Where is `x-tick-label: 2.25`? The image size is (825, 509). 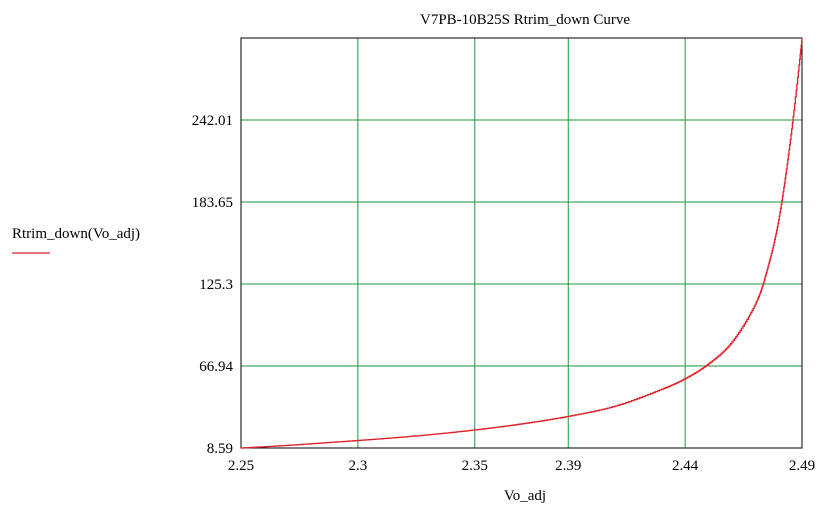
x-tick-label: 2.25 is located at coordinates (241, 466).